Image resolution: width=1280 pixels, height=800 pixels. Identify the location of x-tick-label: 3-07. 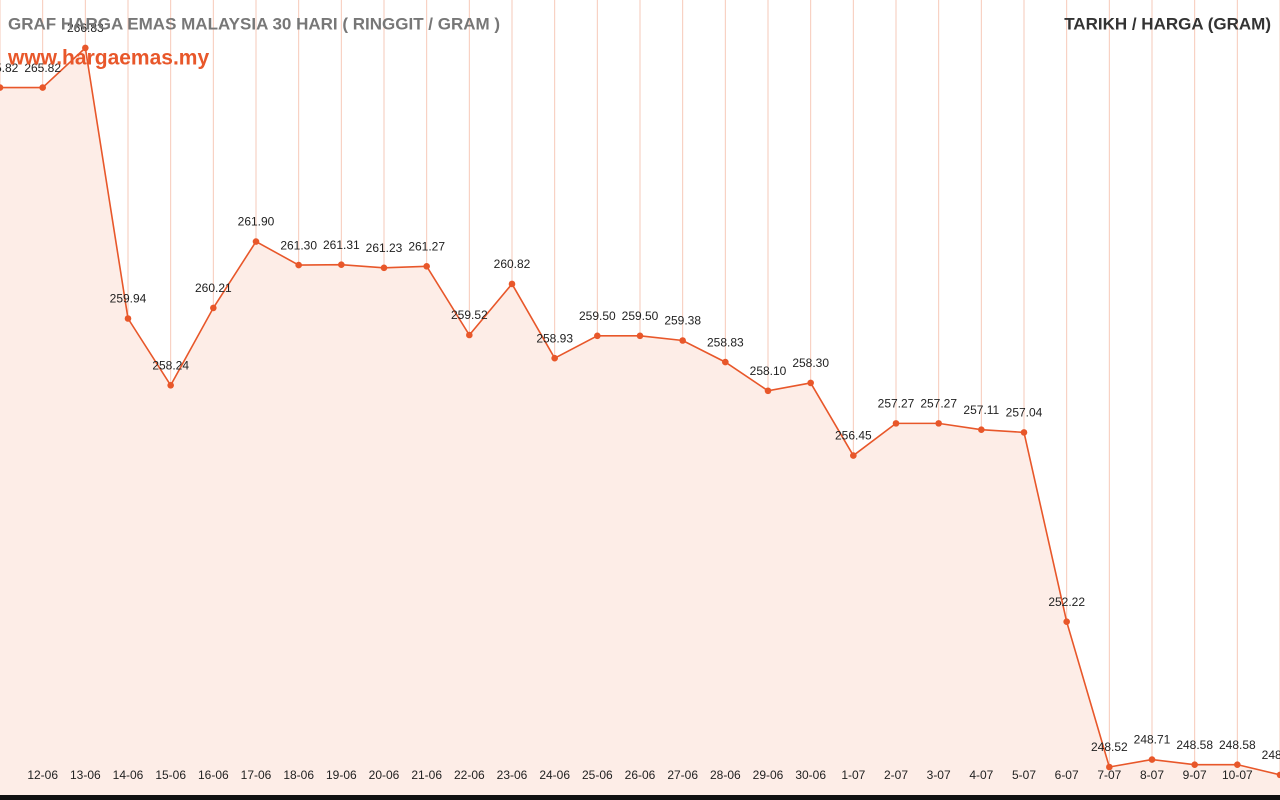
(939, 775).